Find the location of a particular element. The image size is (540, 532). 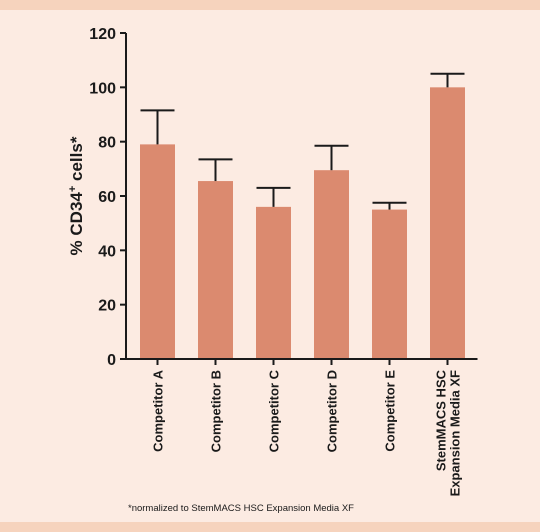

y-tick-label: 80 is located at coordinates (107, 143).